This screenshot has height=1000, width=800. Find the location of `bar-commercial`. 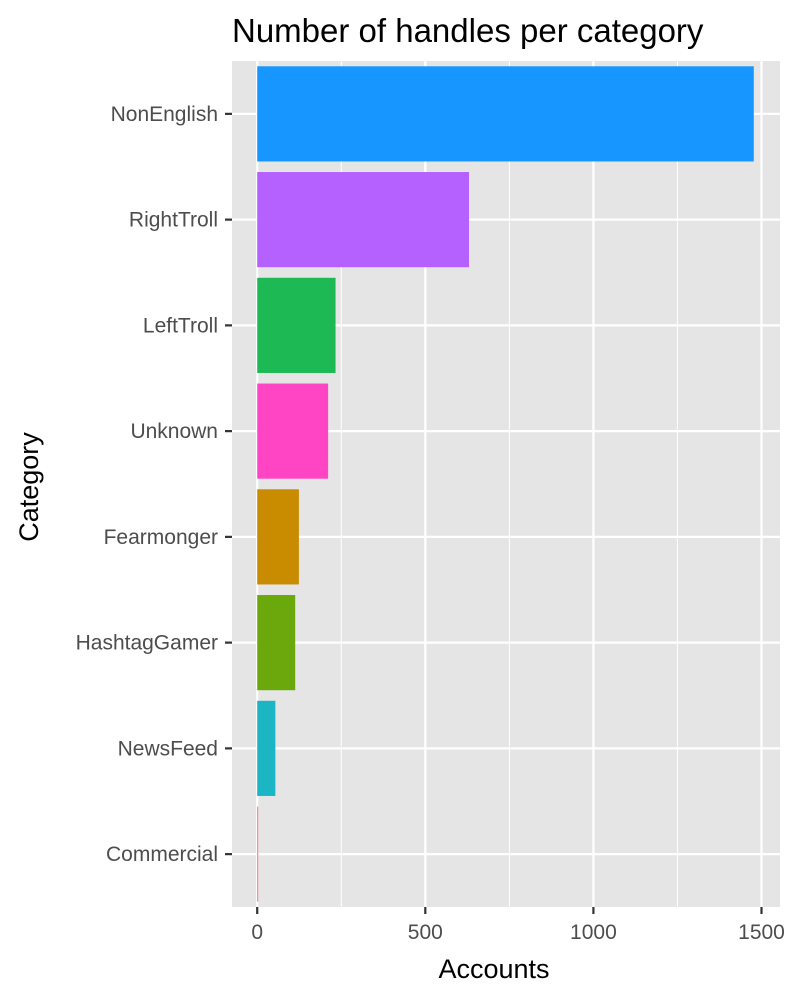

bar-commercial is located at coordinates (258, 854).